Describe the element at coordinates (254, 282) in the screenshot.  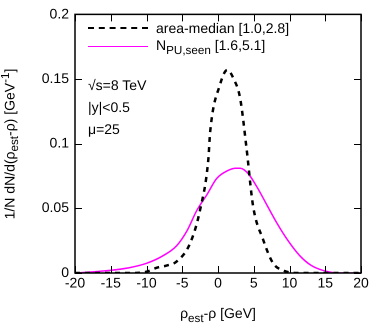
I see `x-tick-label: 5` at that location.